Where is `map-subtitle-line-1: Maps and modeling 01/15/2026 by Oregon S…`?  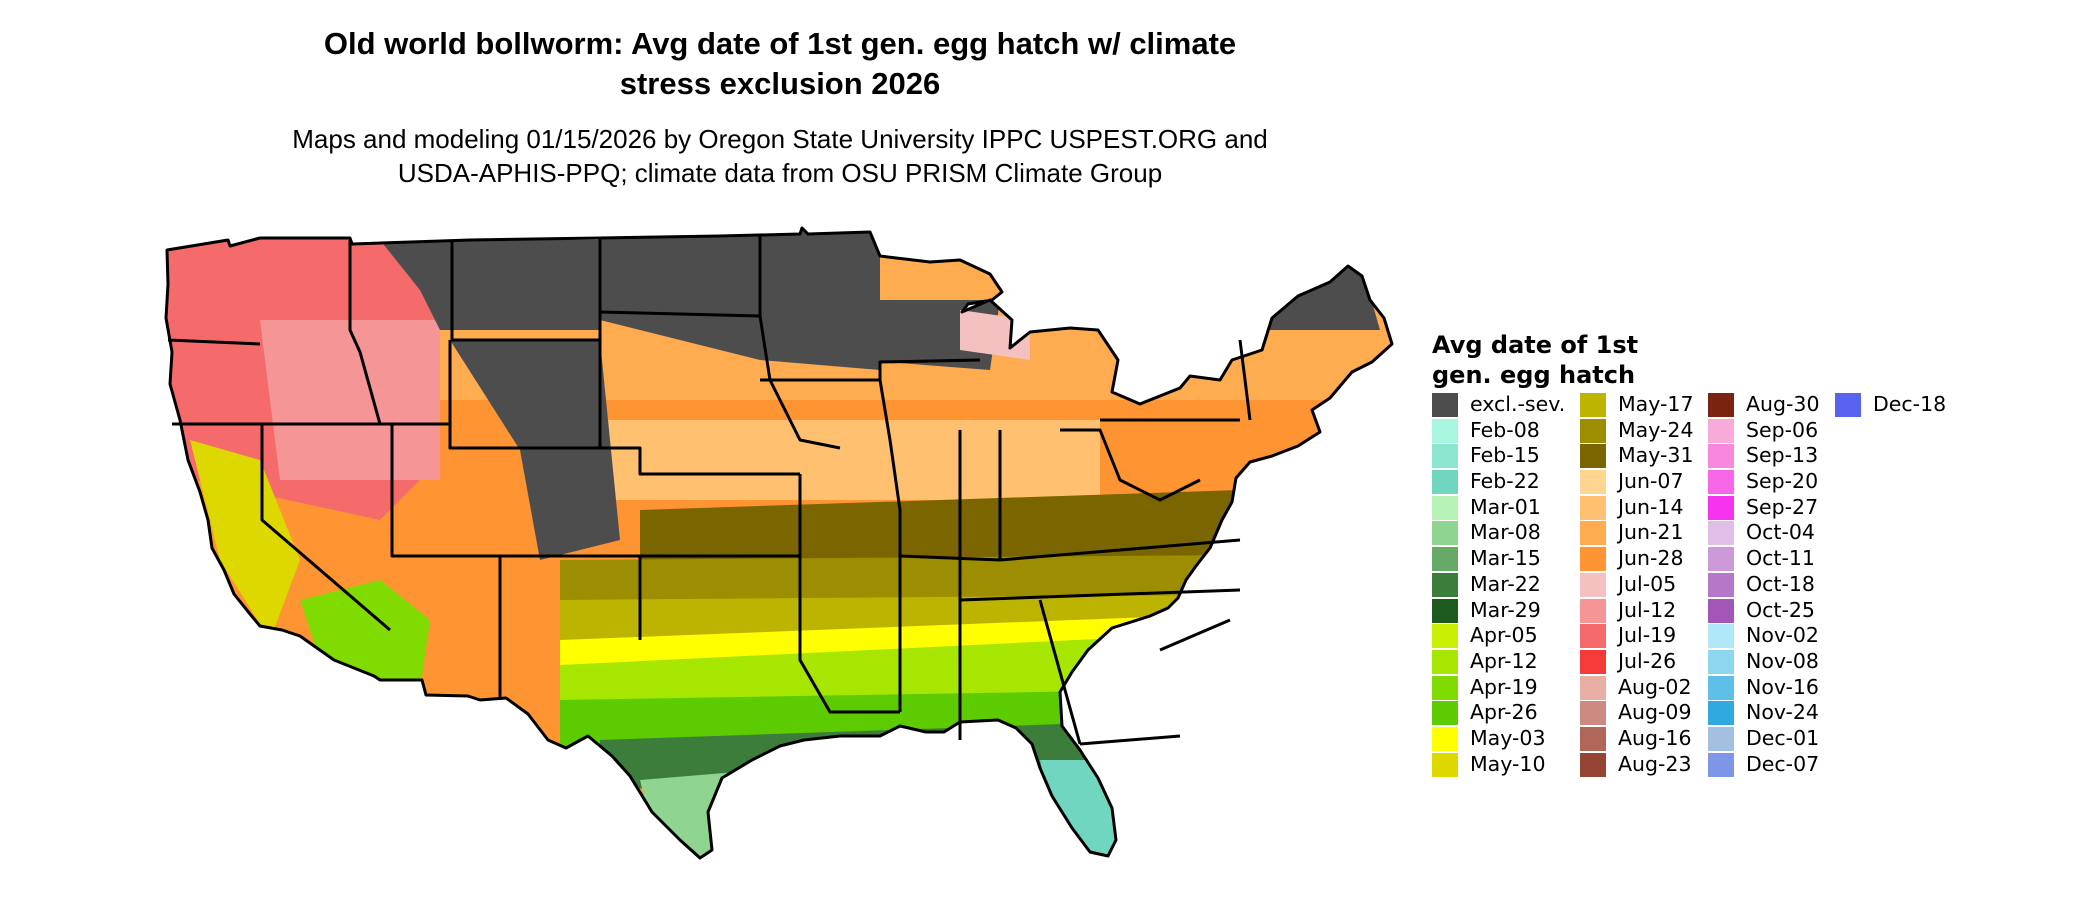
map-subtitle-line-1: Maps and modeling 01/15/2026 by Oregon S… is located at coordinates (780, 139).